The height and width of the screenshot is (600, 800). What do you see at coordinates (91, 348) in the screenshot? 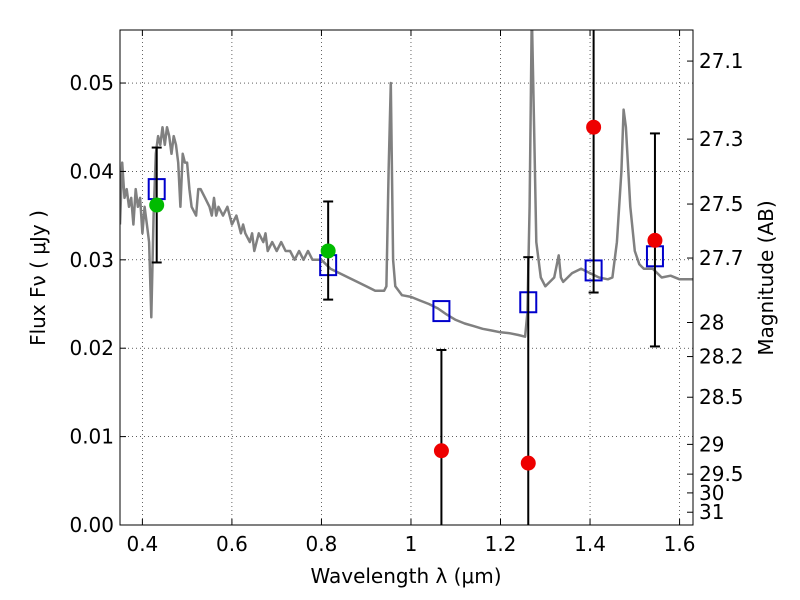
I see `y-tick-label: 0.02` at bounding box center [91, 348].